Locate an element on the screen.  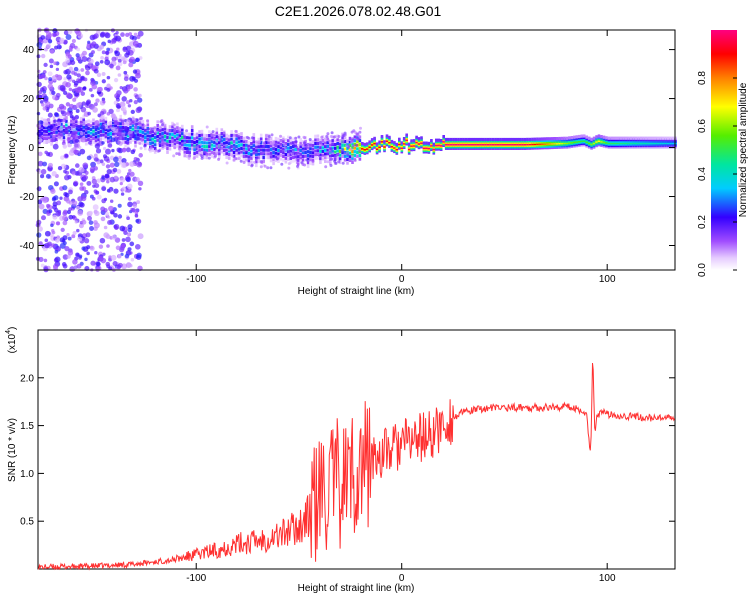
spectrogram-ytick-label: -40 is located at coordinates (27, 246).